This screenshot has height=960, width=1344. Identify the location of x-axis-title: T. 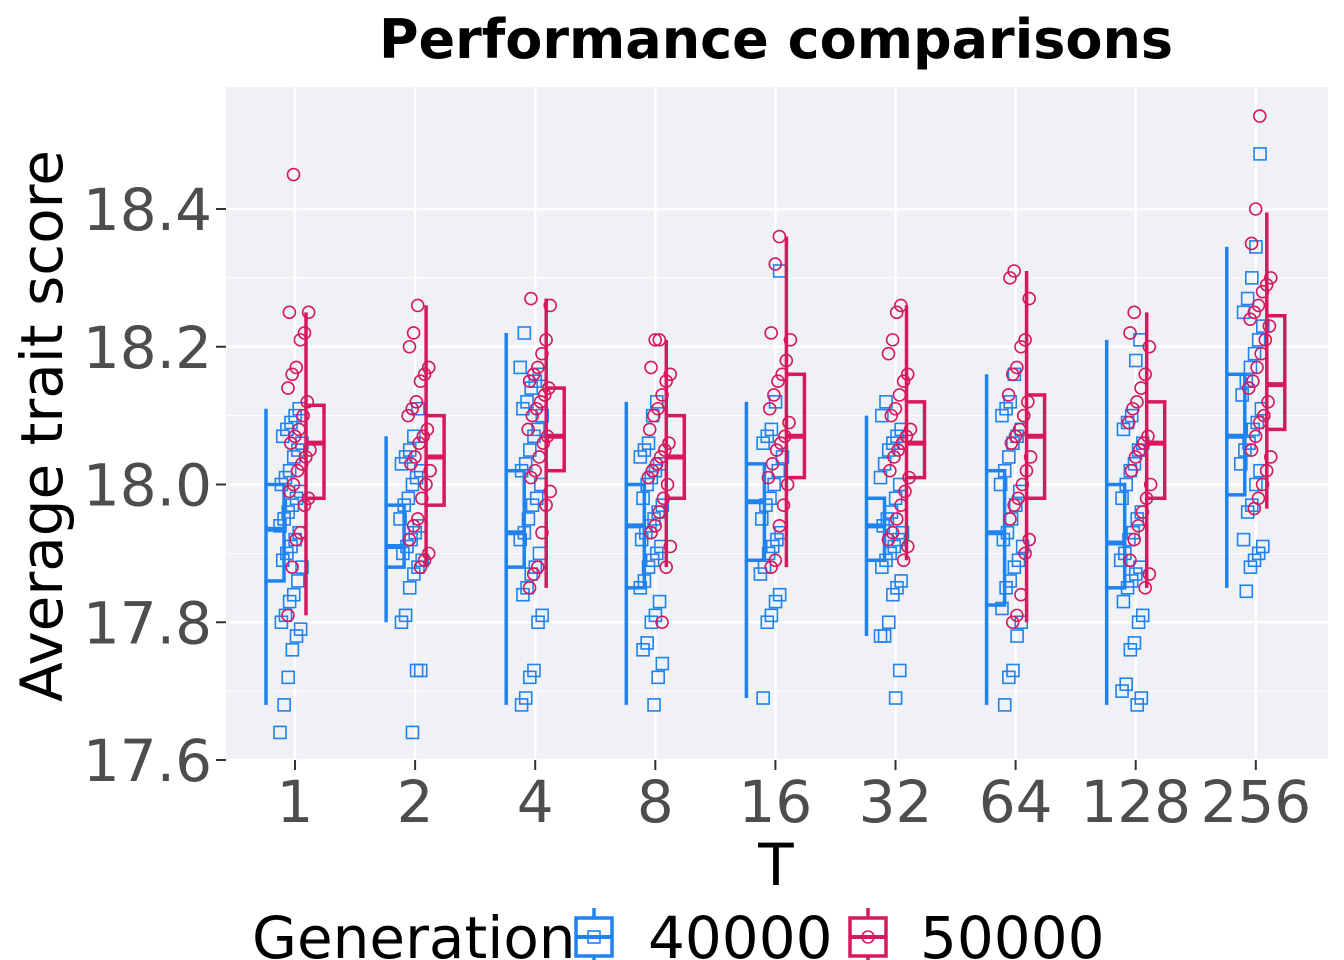
(775, 865).